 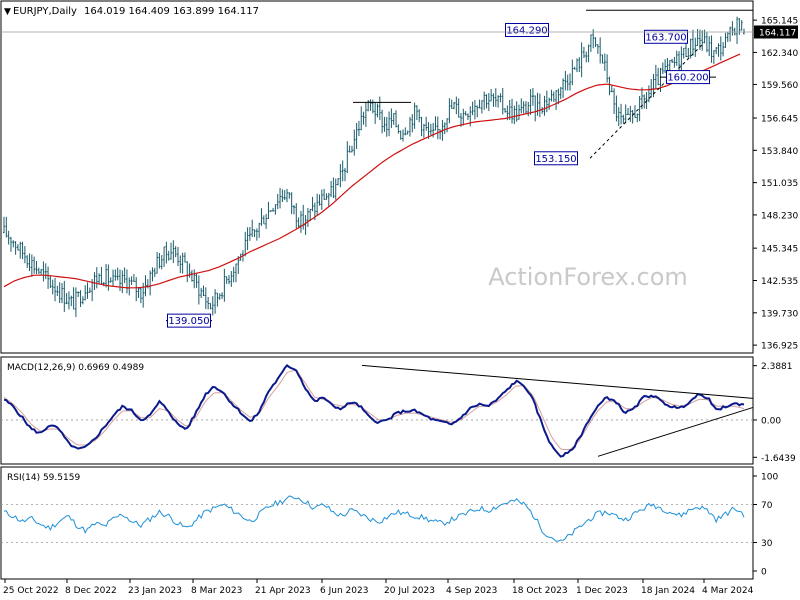 I want to click on price-y-tick-label: 136.925, so click(x=779, y=347).